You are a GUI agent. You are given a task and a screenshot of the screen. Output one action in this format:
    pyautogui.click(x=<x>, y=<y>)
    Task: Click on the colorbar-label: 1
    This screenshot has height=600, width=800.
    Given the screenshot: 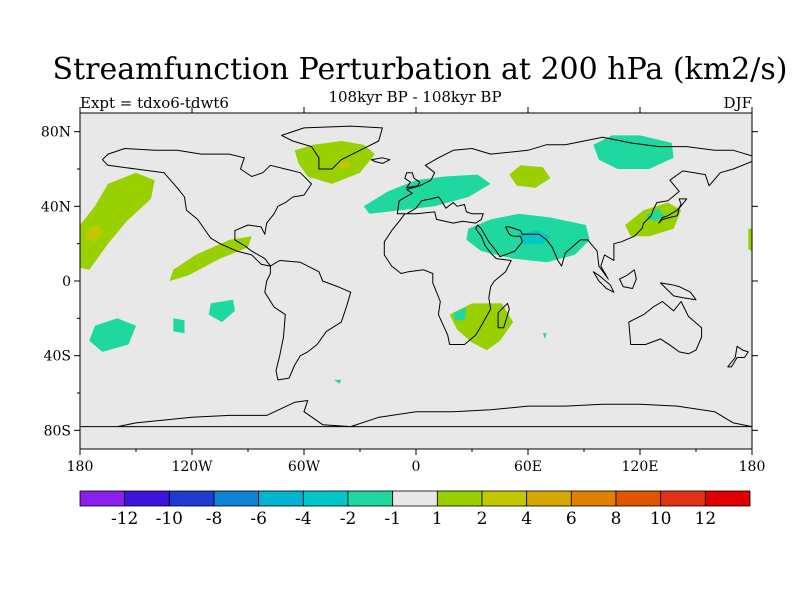 What is the action you would take?
    pyautogui.click(x=437, y=519)
    